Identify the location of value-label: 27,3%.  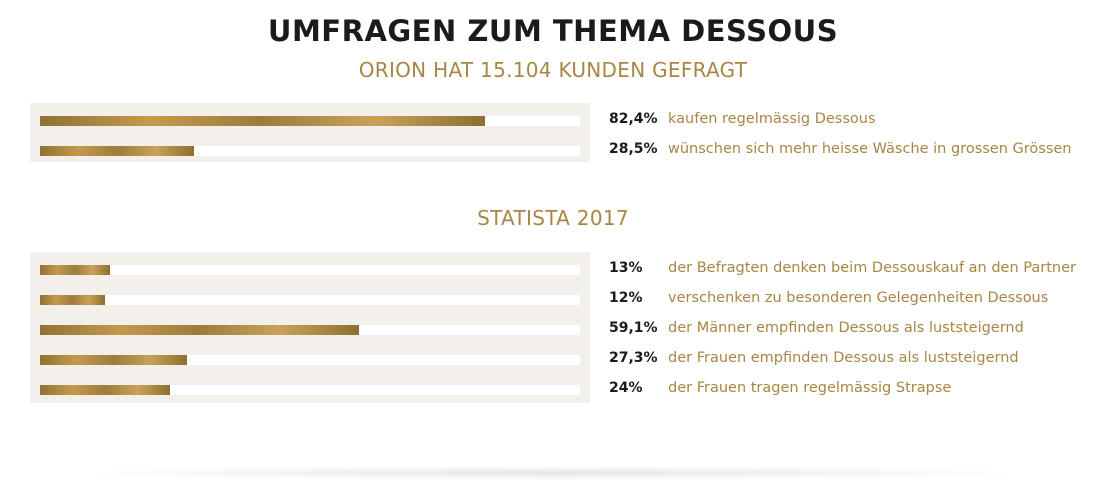
(633, 358).